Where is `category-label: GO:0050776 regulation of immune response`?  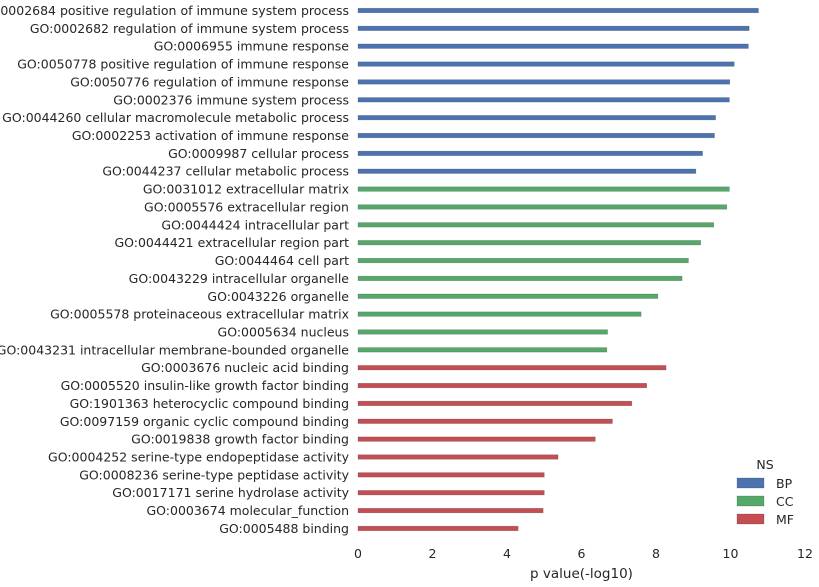
category-label: GO:0050776 regulation of immune response is located at coordinates (209, 81).